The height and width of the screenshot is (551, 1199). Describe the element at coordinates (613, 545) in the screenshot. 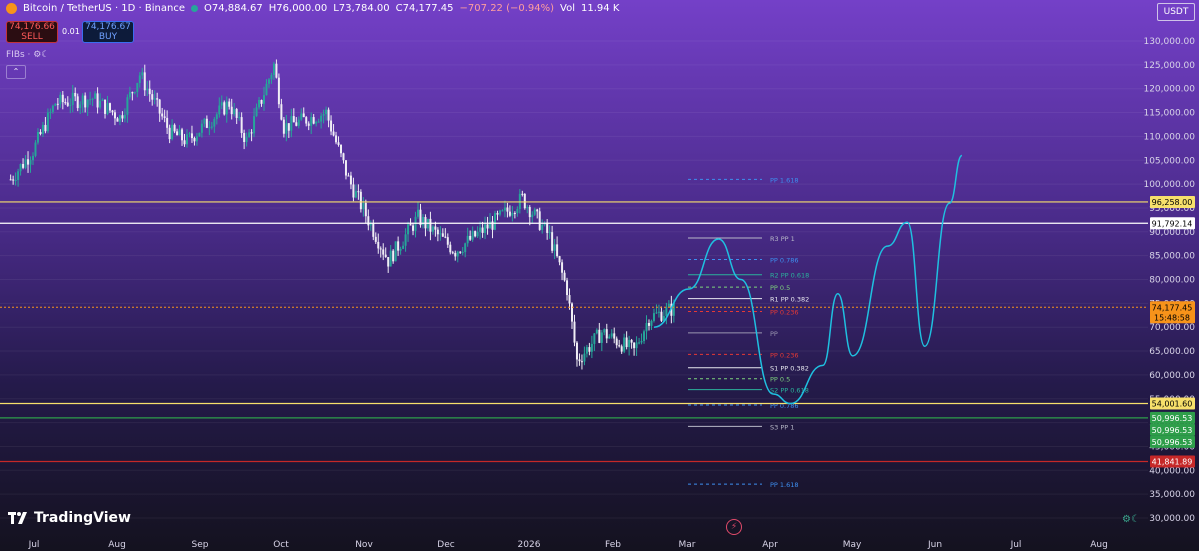

I see `x-tick-label: Feb` at that location.